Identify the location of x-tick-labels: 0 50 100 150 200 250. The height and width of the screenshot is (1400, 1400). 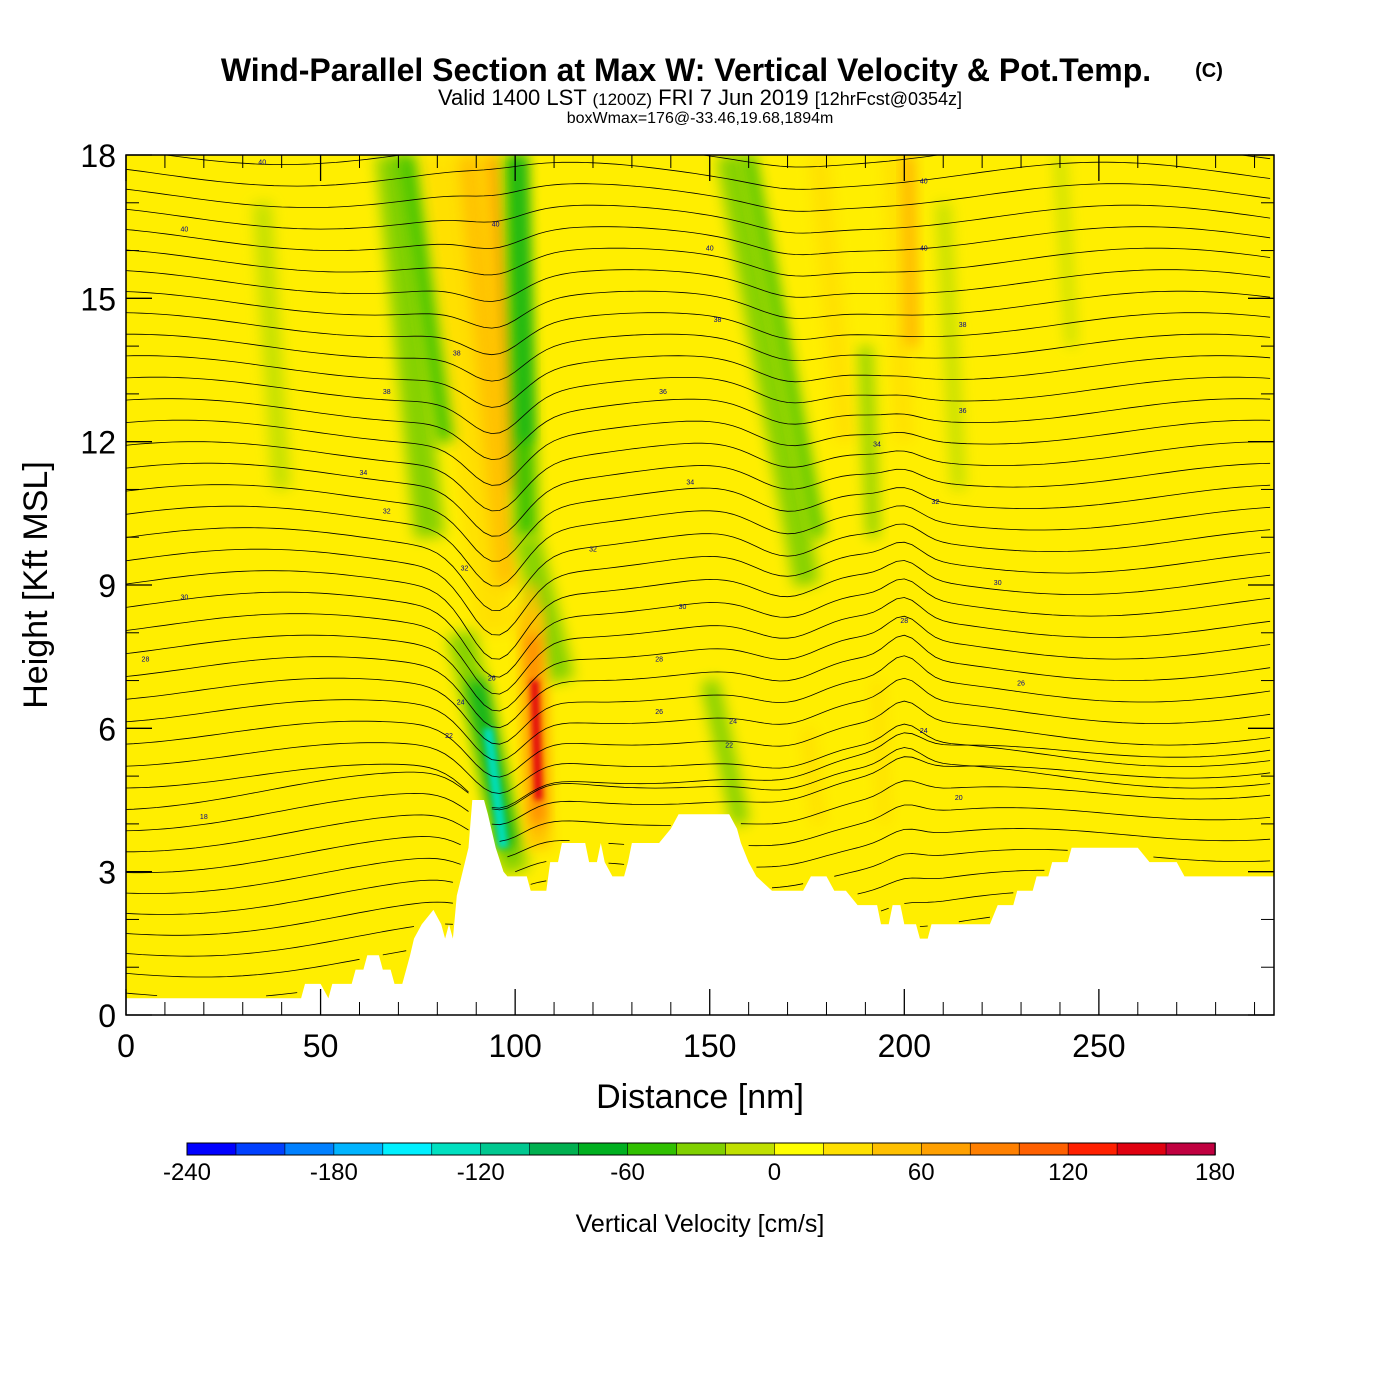
(621, 1046).